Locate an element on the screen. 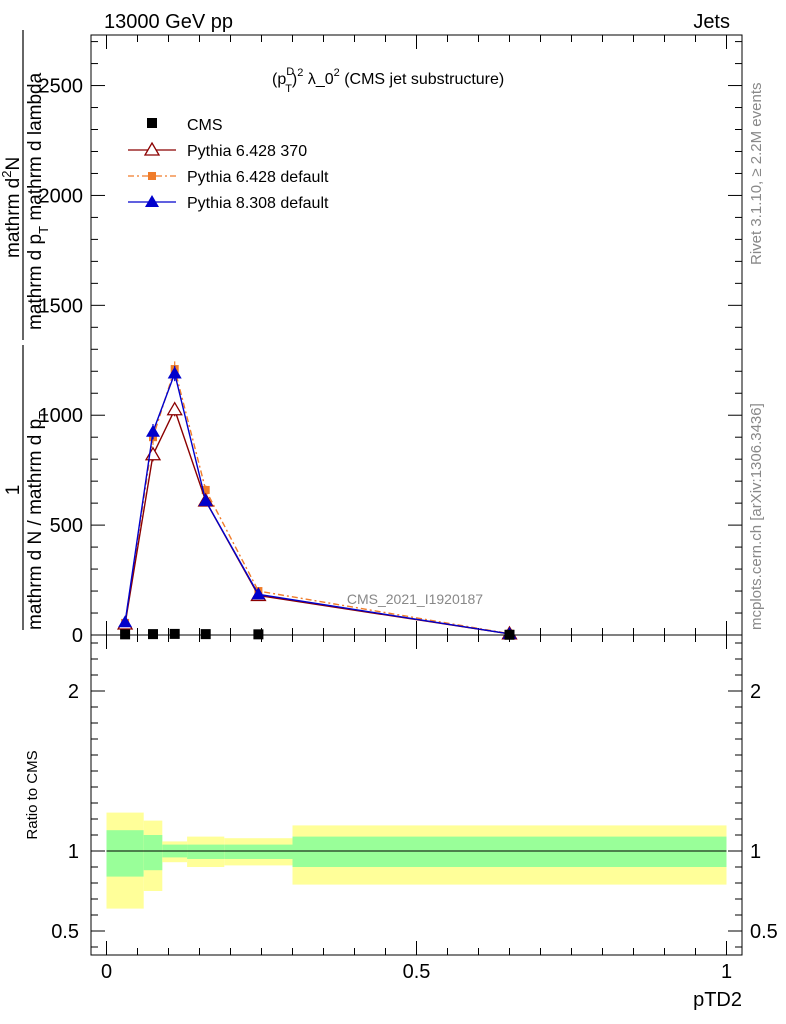 This screenshot has height=1024, width=786. legend-marker-py6-default is located at coordinates (152, 176).